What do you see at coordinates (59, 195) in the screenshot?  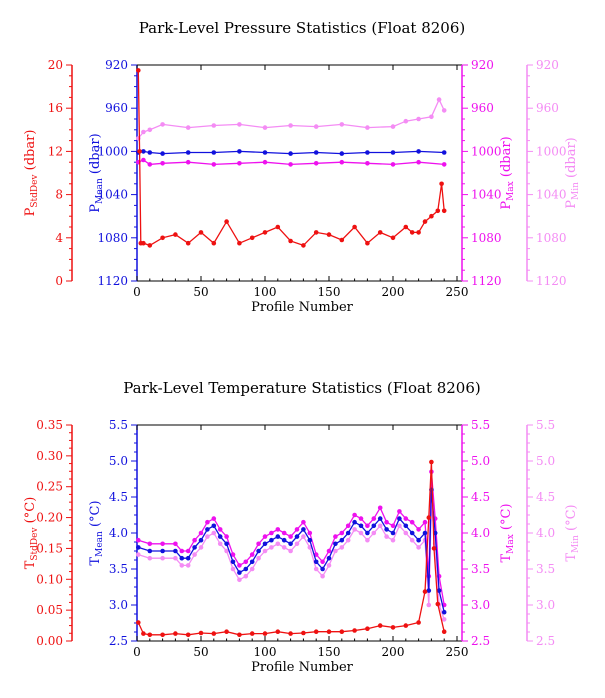 I see `stddev-tick-label-0-2: 8` at bounding box center [59, 195].